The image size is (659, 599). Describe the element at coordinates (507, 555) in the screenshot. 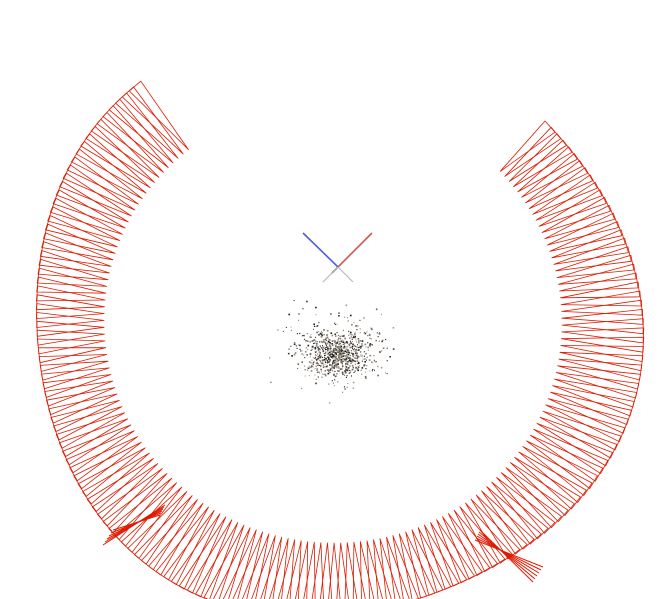

I see `camera-frustum-edge` at that location.